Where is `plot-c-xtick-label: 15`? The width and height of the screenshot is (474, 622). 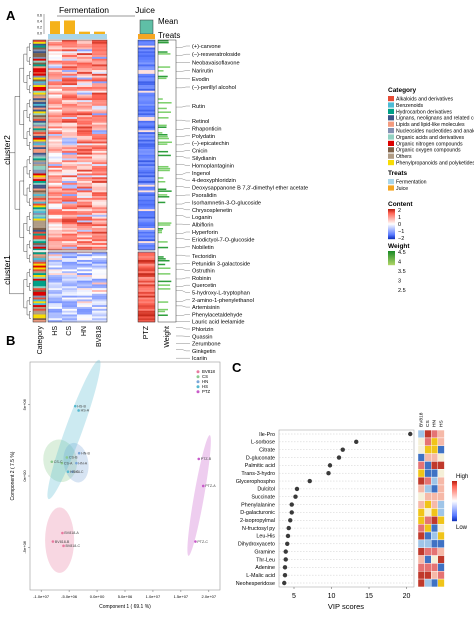
plot-c-xtick-label: 15 is located at coordinates (369, 596).